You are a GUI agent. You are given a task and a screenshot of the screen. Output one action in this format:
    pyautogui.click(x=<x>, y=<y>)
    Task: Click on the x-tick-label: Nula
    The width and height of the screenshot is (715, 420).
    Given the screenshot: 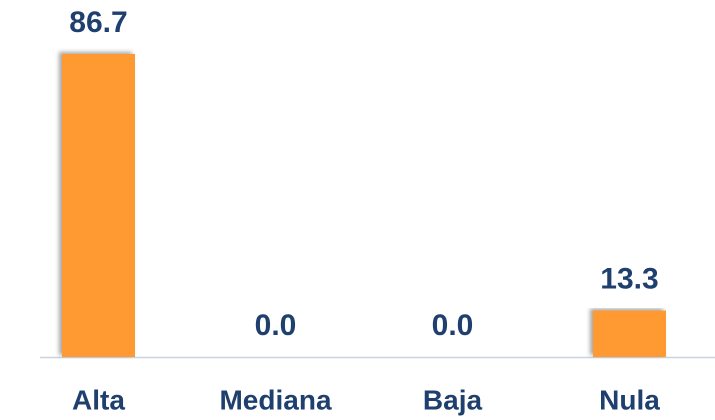 What is the action you would take?
    pyautogui.click(x=629, y=399)
    